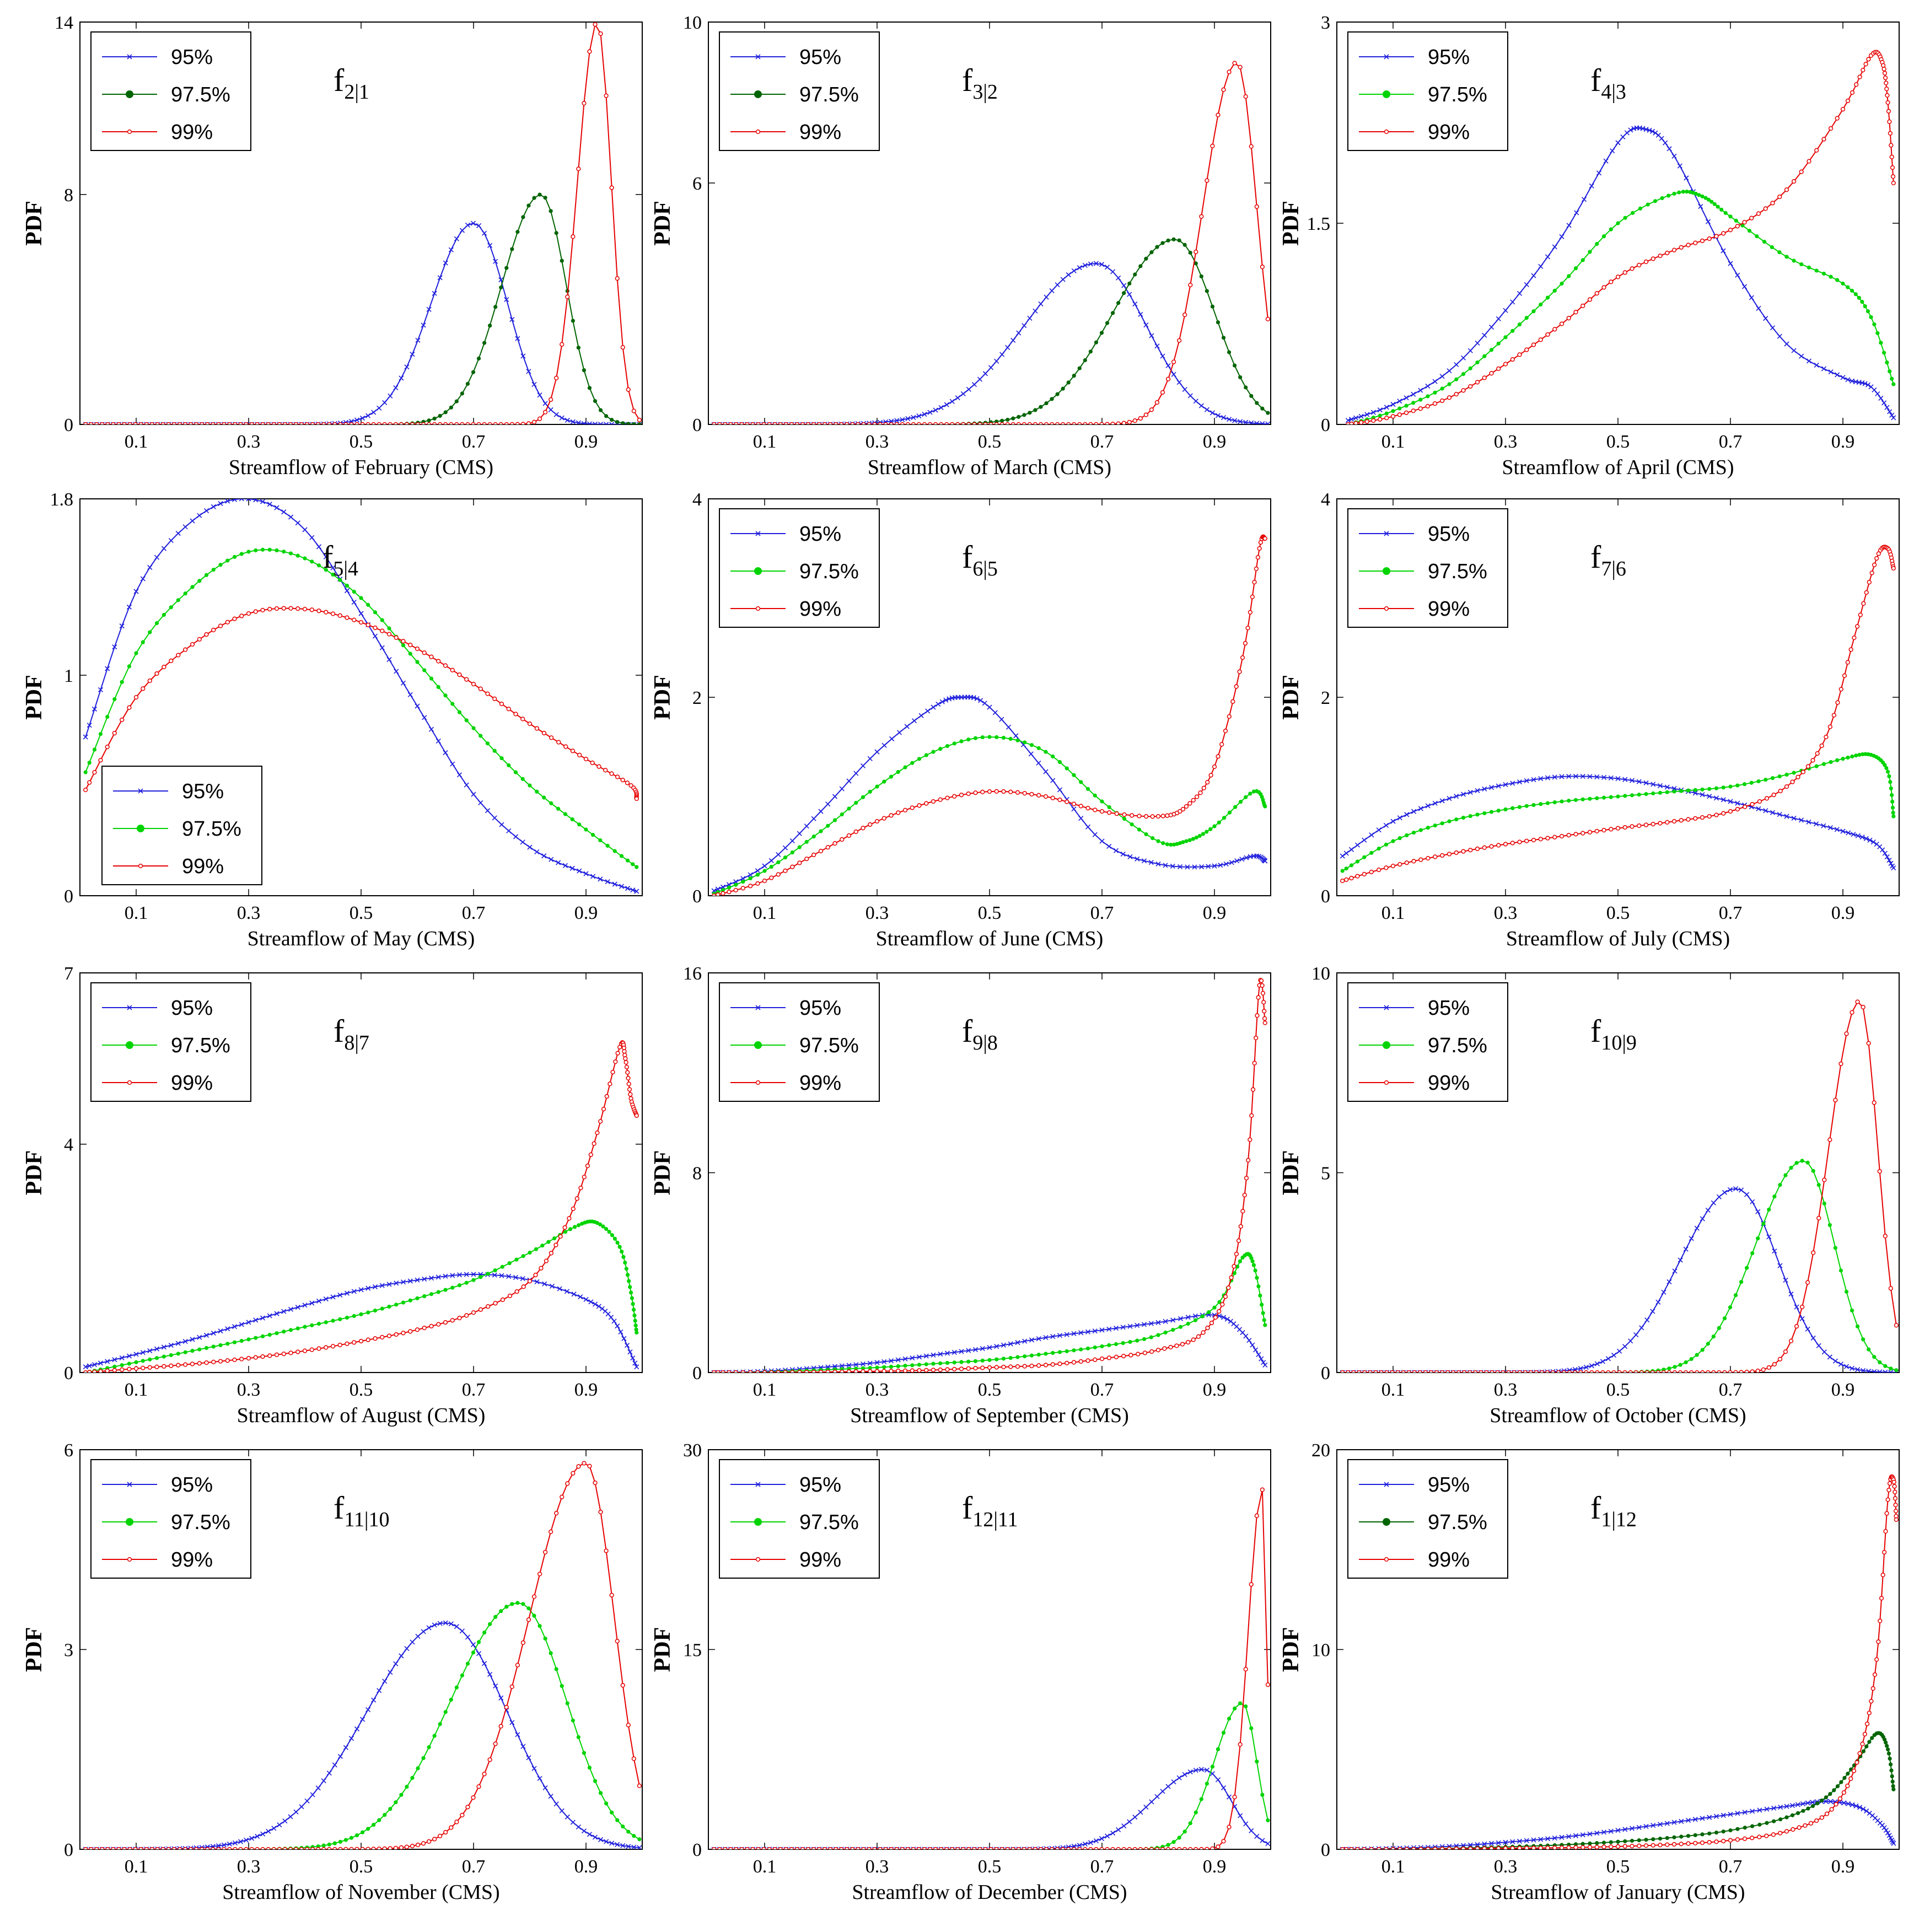 The width and height of the screenshot is (1930, 1932). Describe the element at coordinates (140, 828) in the screenshot. I see `legend-marker` at that location.